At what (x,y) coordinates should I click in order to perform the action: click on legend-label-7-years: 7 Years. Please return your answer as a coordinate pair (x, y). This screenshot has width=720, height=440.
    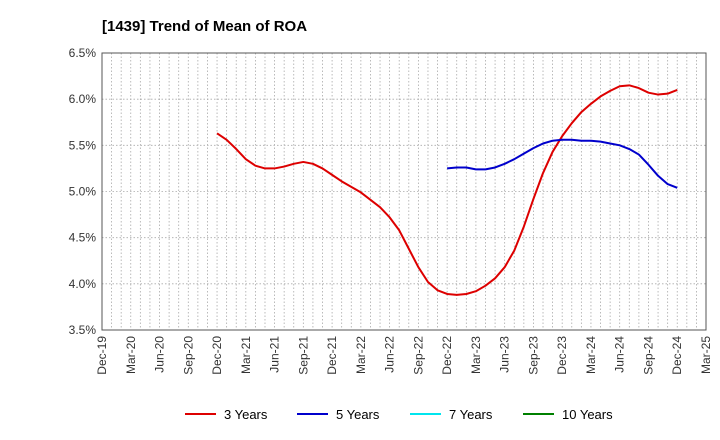
    Looking at the image, I should click on (471, 414).